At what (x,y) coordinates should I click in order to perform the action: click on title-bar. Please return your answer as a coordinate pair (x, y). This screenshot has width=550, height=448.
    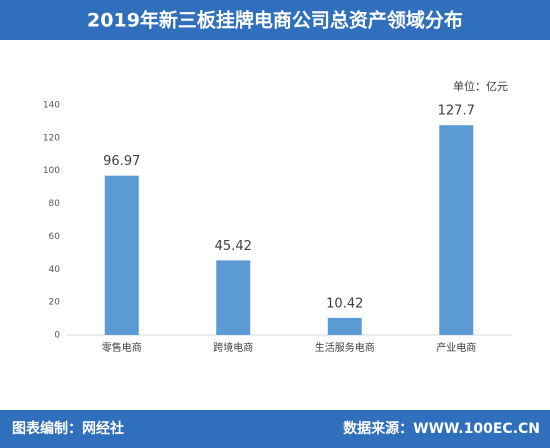
    Looking at the image, I should click on (275, 20).